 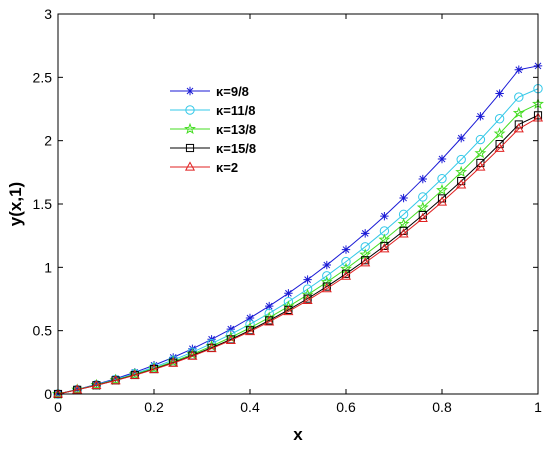 What do you see at coordinates (236, 148) in the screenshot?
I see `legend-label: κ=15/8` at bounding box center [236, 148].